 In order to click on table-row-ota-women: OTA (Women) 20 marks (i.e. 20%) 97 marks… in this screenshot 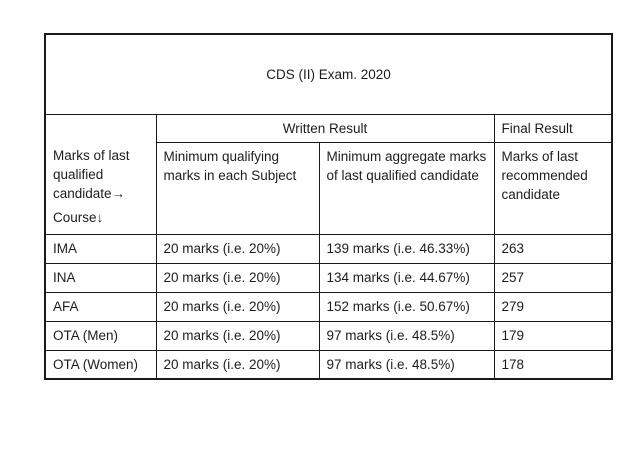, I will do `click(328, 364)`.